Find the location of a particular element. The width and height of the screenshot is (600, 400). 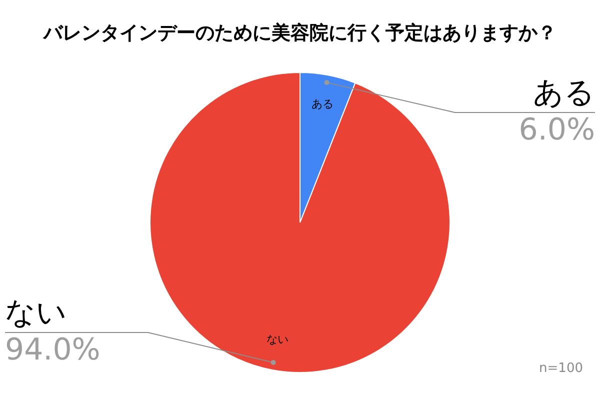

text: n=100 is located at coordinates (561, 368).